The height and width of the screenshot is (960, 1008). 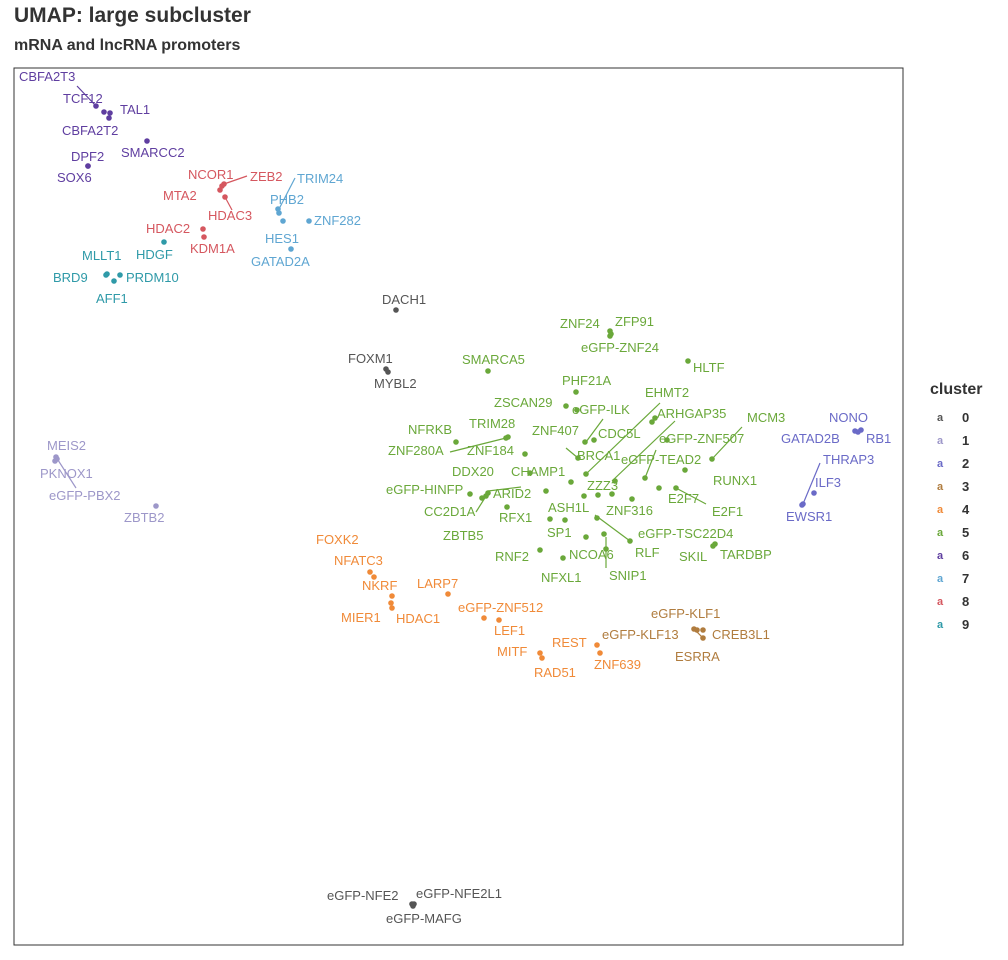 I want to click on point-label: E2F1, so click(x=727, y=511).